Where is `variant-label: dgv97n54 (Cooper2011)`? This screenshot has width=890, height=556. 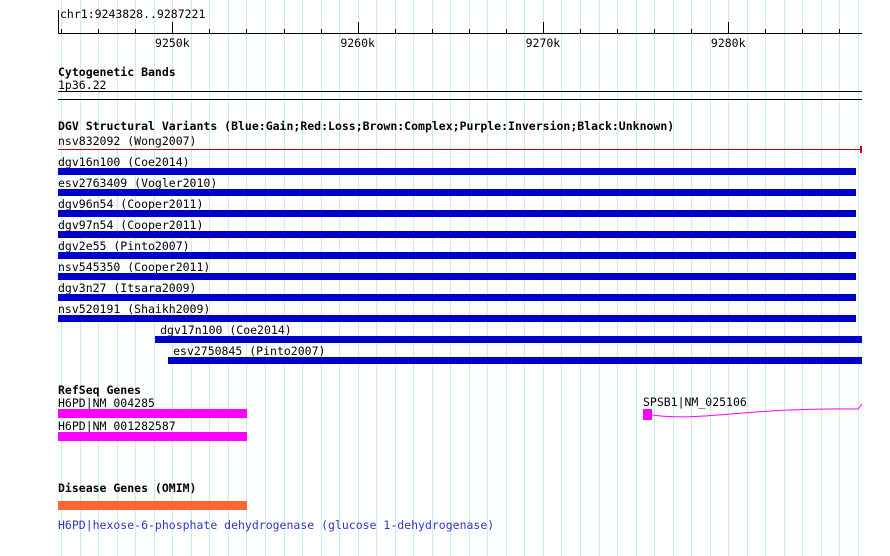 variant-label: dgv97n54 (Cooper2011) is located at coordinates (131, 225).